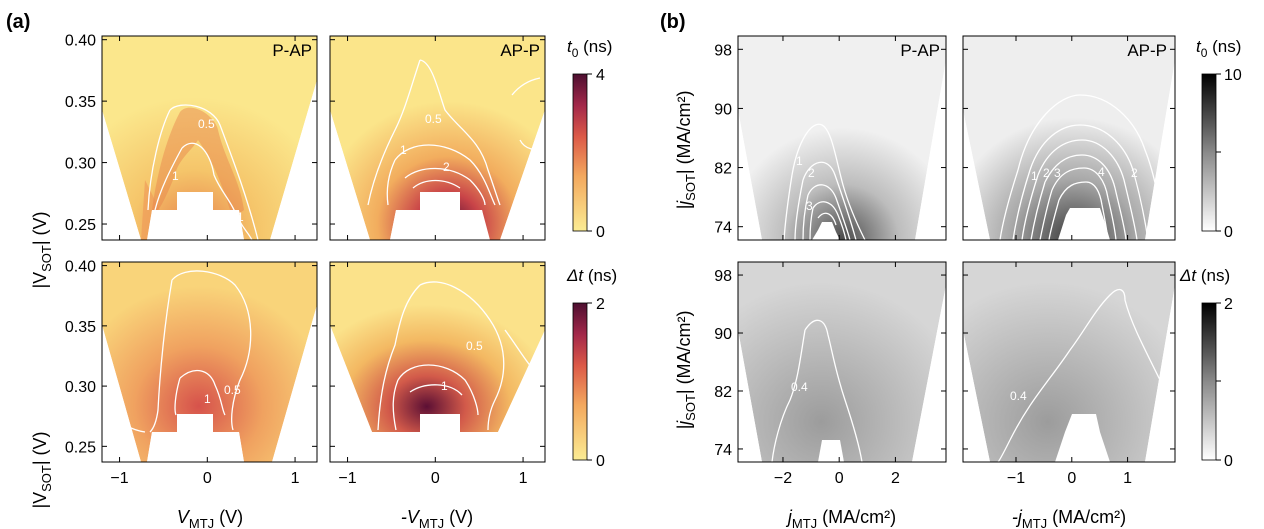 The height and width of the screenshot is (529, 1264). I want to click on colorbar-a-top: 4 0 t0 (ns), so click(589, 139).